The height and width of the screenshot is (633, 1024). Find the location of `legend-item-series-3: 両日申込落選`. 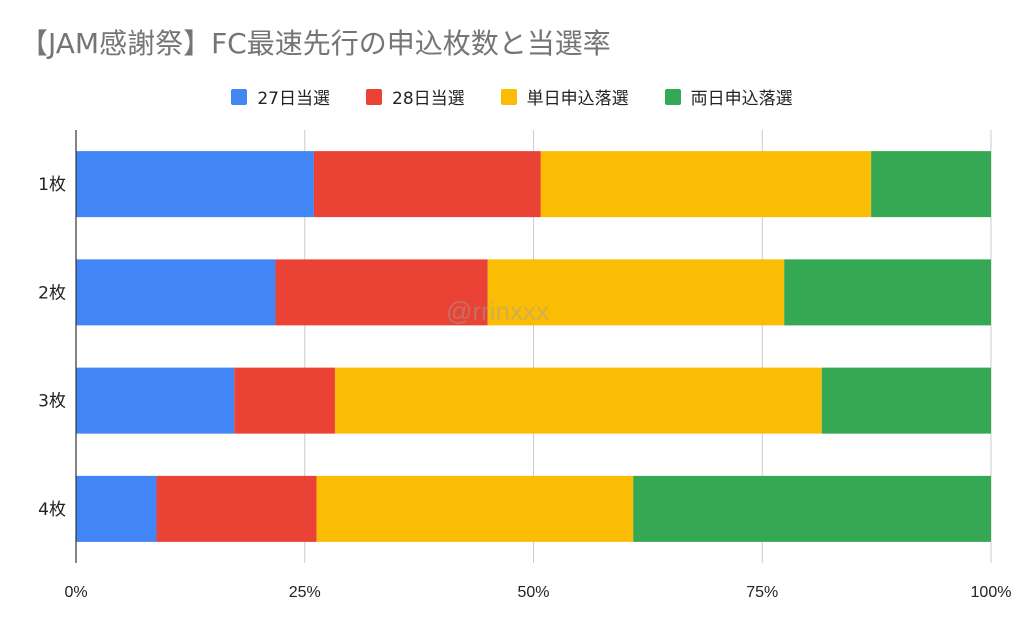

legend-item-series-3: 両日申込落選 is located at coordinates (728, 96).